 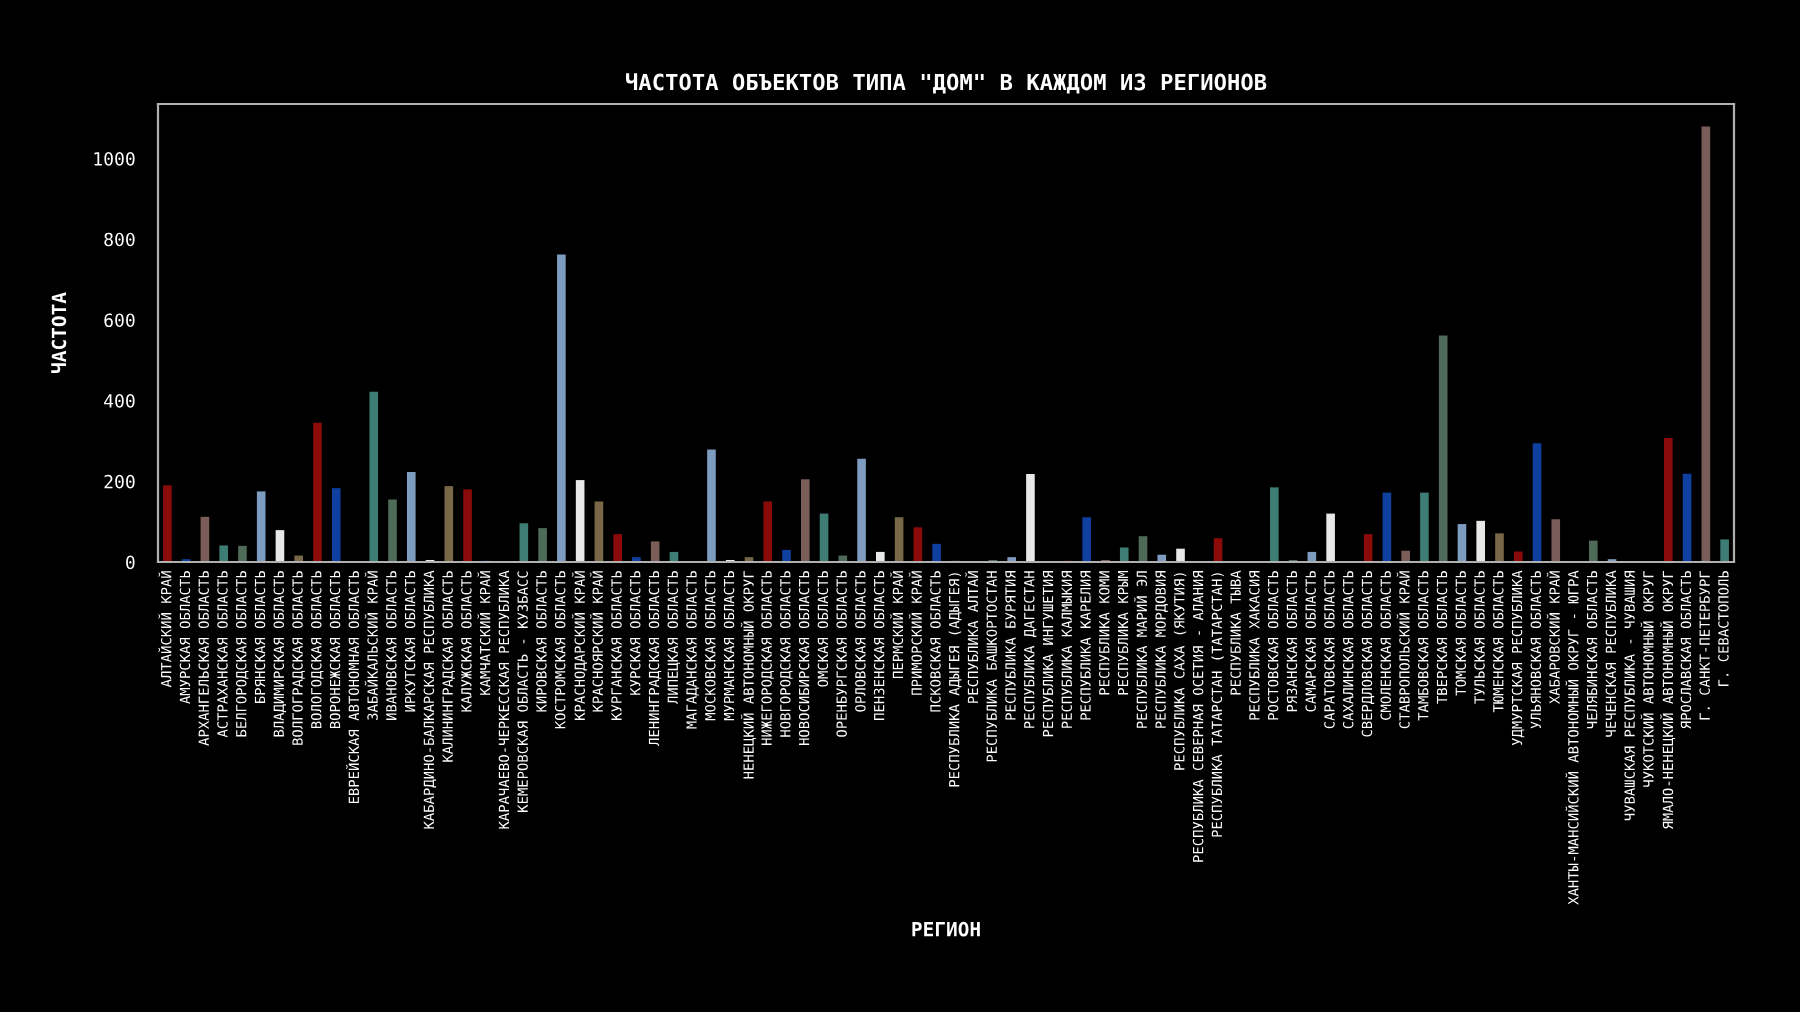 I want to click on x-axis-title: РЕГИОН, so click(x=946, y=929).